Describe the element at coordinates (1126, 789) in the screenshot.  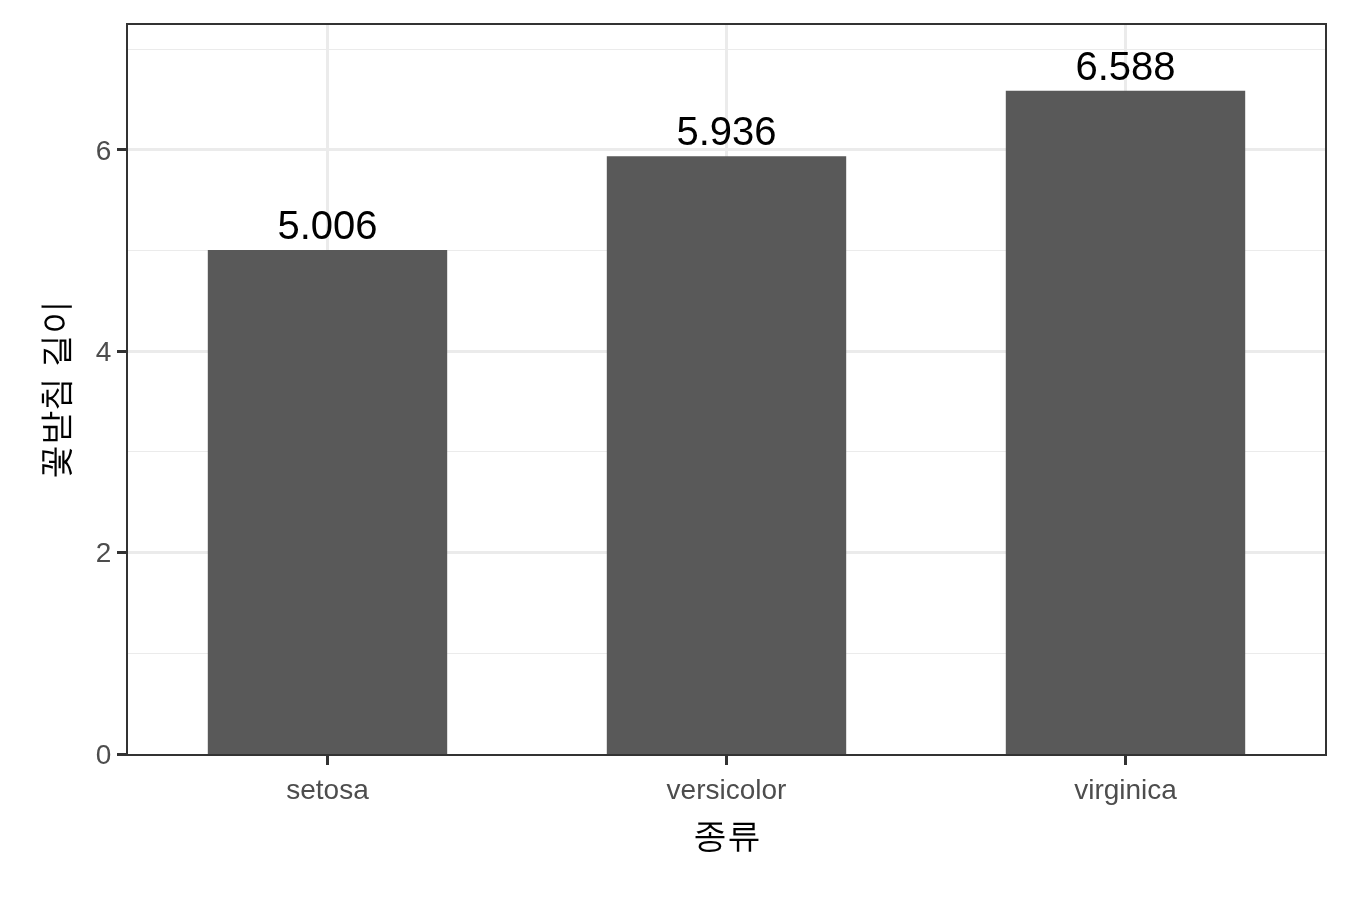
I see `x-tick-label: virginica` at that location.